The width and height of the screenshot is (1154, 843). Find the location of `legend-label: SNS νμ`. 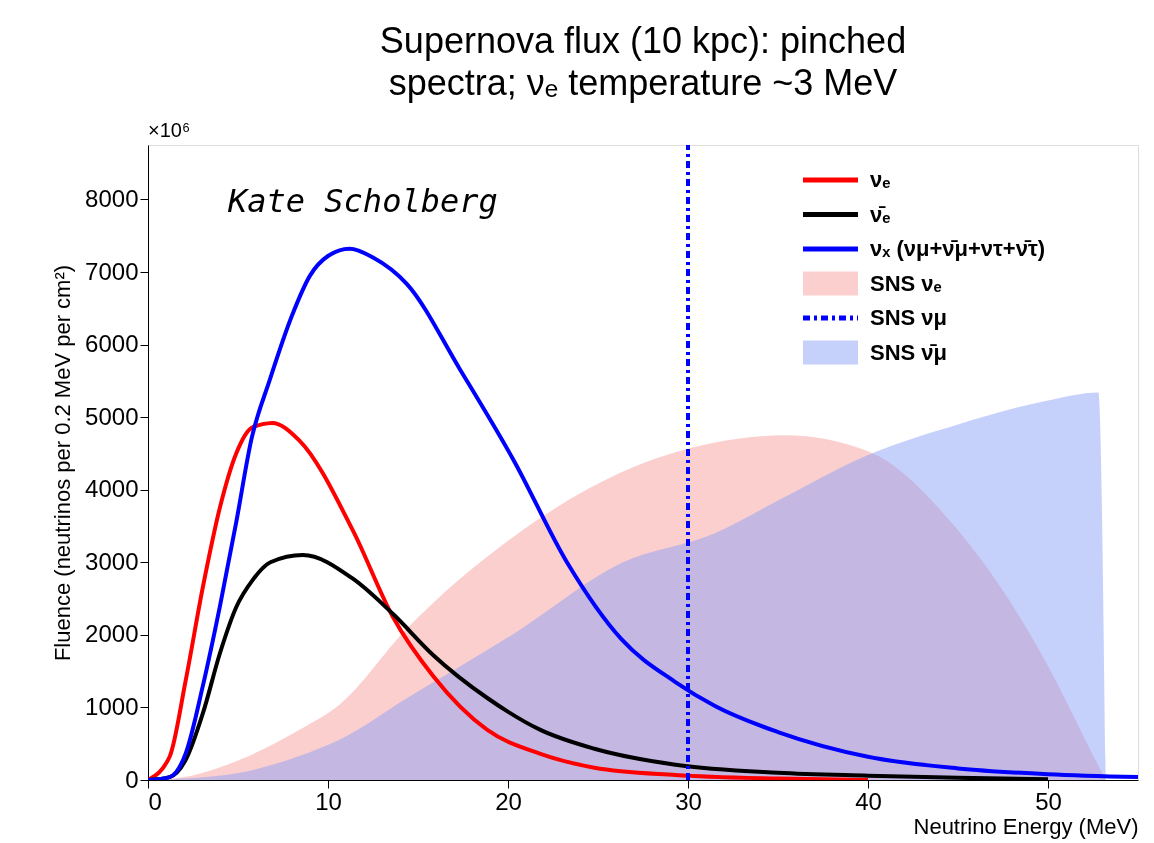

legend-label: SNS νμ is located at coordinates (909, 317).